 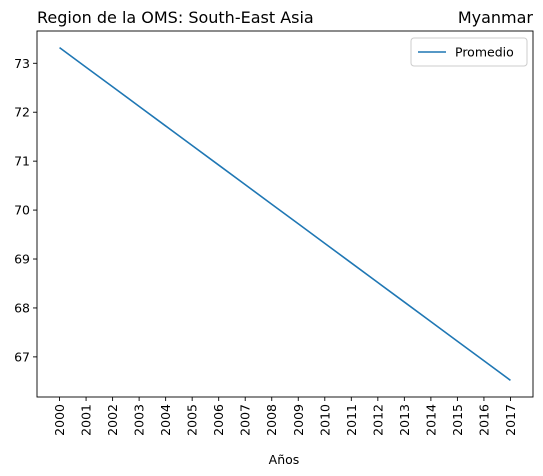 What do you see at coordinates (59, 420) in the screenshot?
I see `x-tick-label: 2000` at bounding box center [59, 420].